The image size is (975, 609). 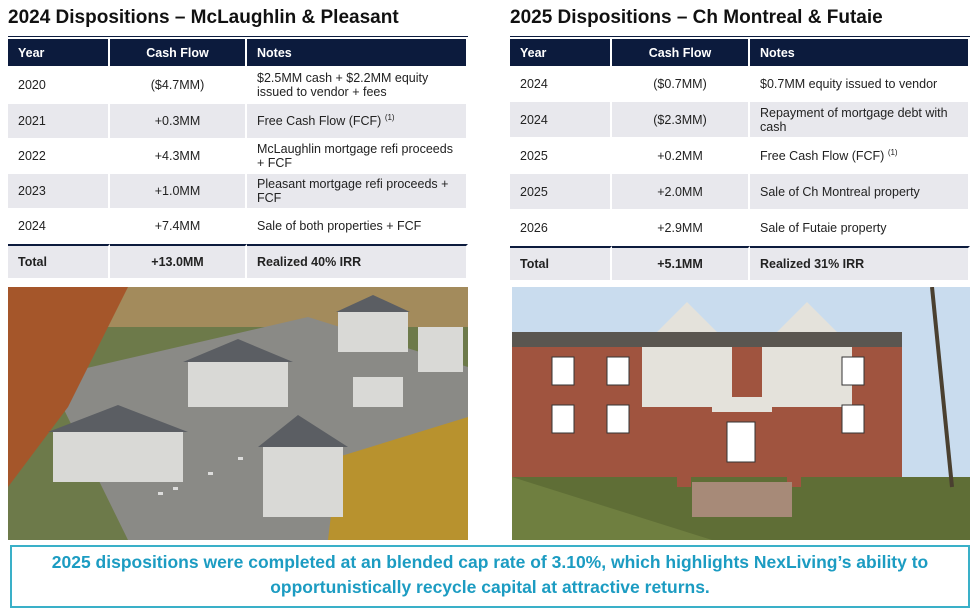 I want to click on cell-cash-flow: ($0.7MM), so click(x=681, y=84).